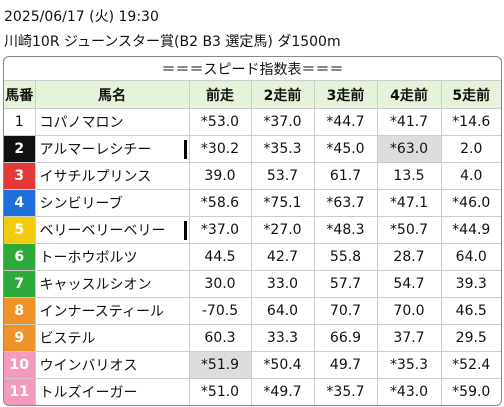  Describe the element at coordinates (345, 284) in the screenshot. I see `speed-index: 57.7` at that location.